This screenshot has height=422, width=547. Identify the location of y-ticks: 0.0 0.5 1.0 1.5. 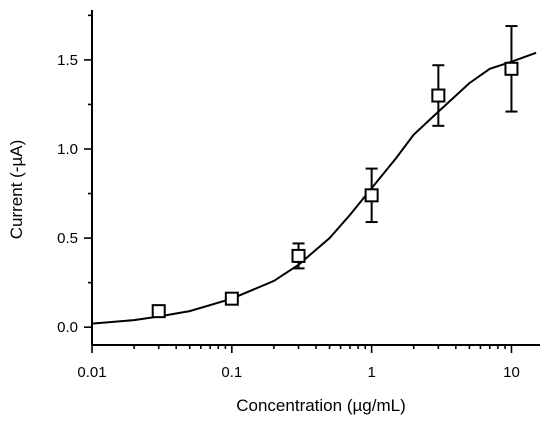
(74, 175).